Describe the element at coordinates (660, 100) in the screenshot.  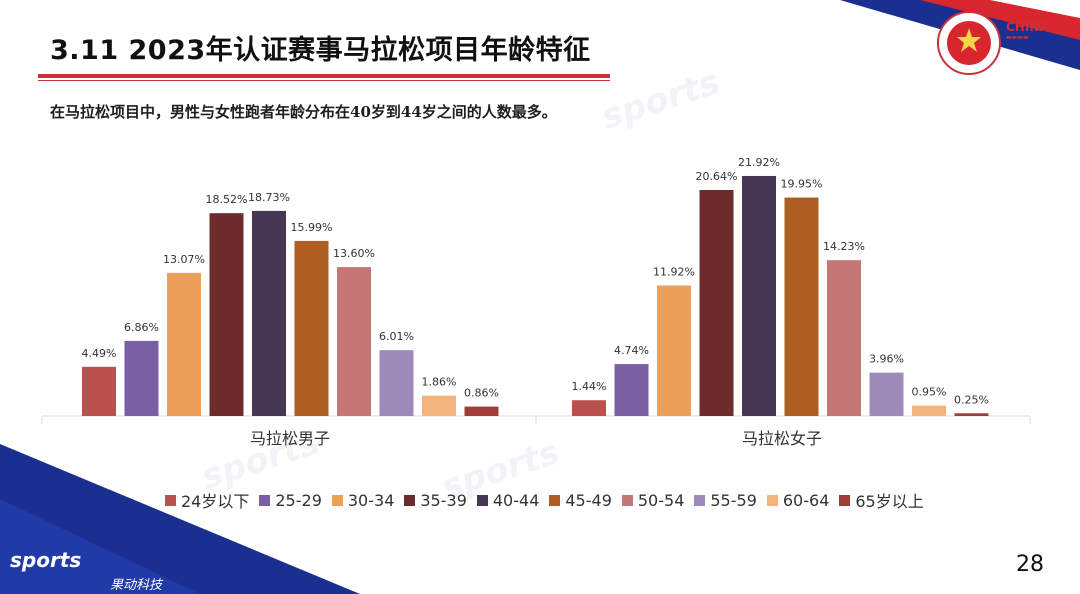
I see `watermark: sports` at that location.